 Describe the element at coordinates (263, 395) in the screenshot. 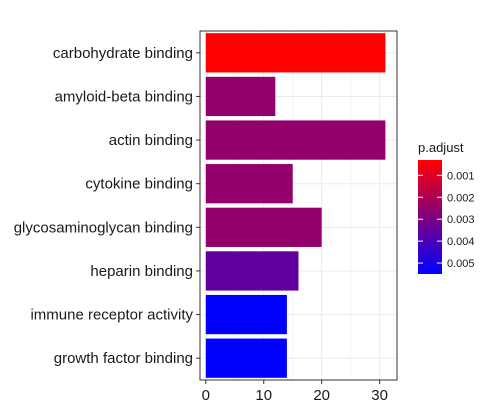

I see `x-tick-label: 10` at that location.